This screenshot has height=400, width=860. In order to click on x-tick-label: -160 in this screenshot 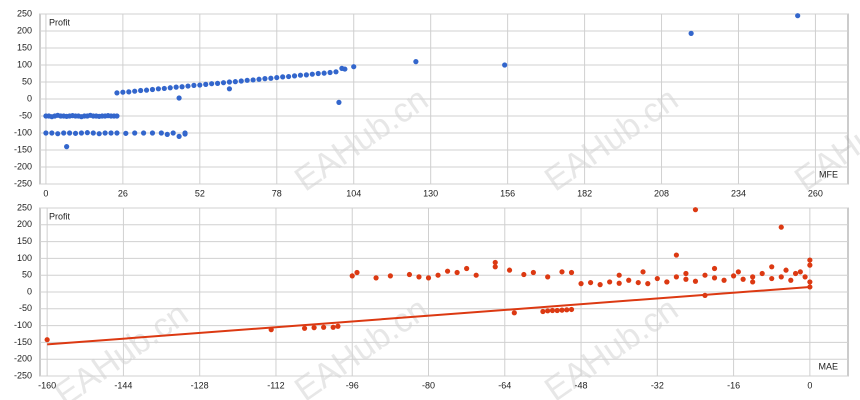, I will do `click(47, 385)`.